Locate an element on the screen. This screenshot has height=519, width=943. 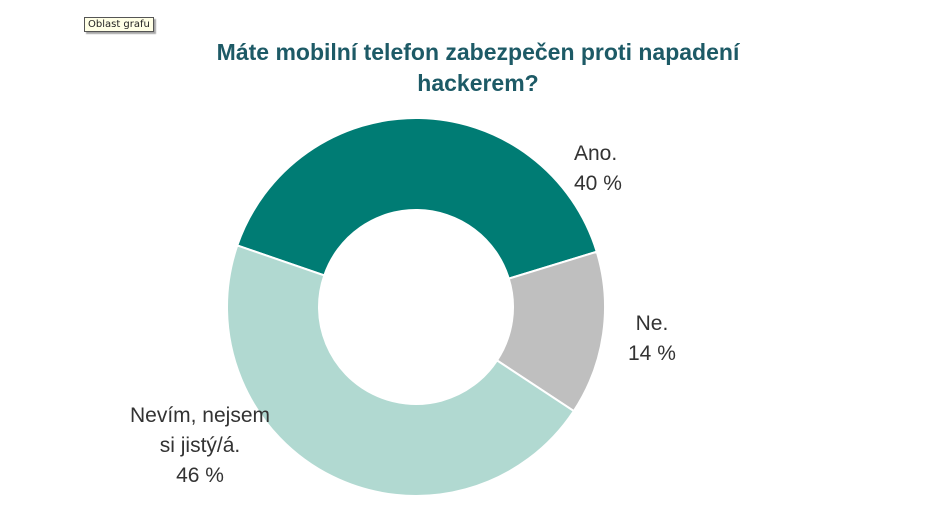
slice-category-nevim-line1: Nevím, nejsem is located at coordinates (200, 415).